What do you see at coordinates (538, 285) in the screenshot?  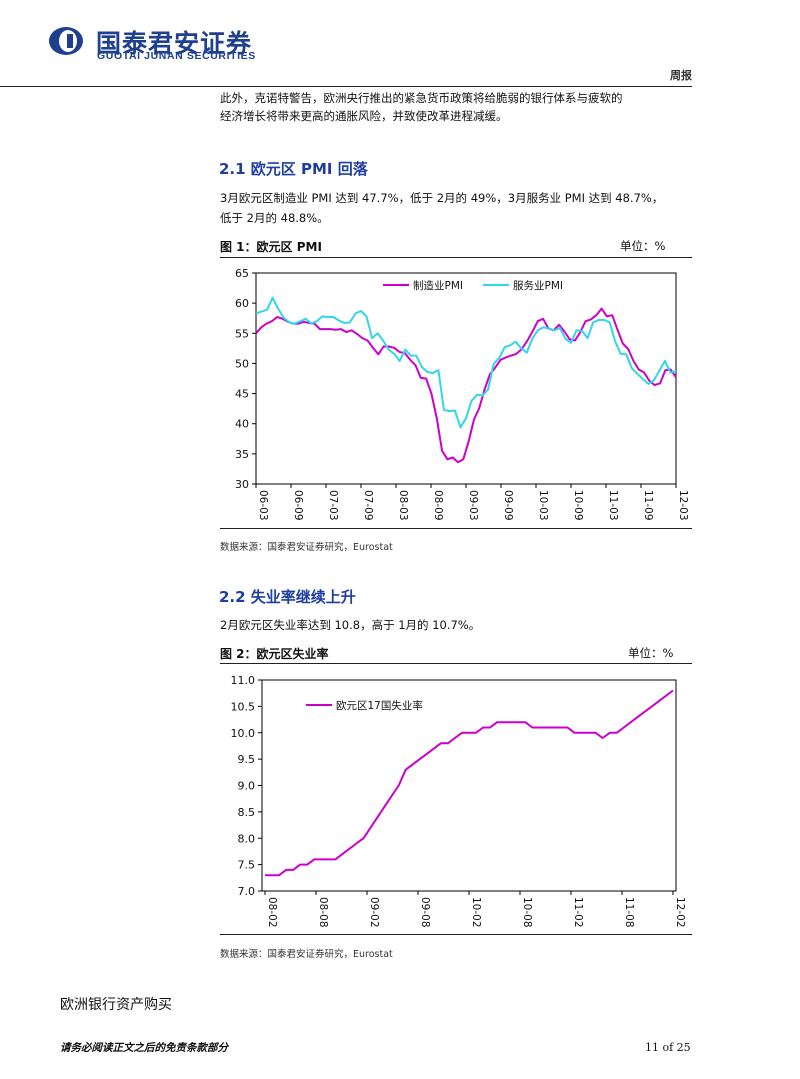 I see `legend-label: 服务业PMI` at bounding box center [538, 285].